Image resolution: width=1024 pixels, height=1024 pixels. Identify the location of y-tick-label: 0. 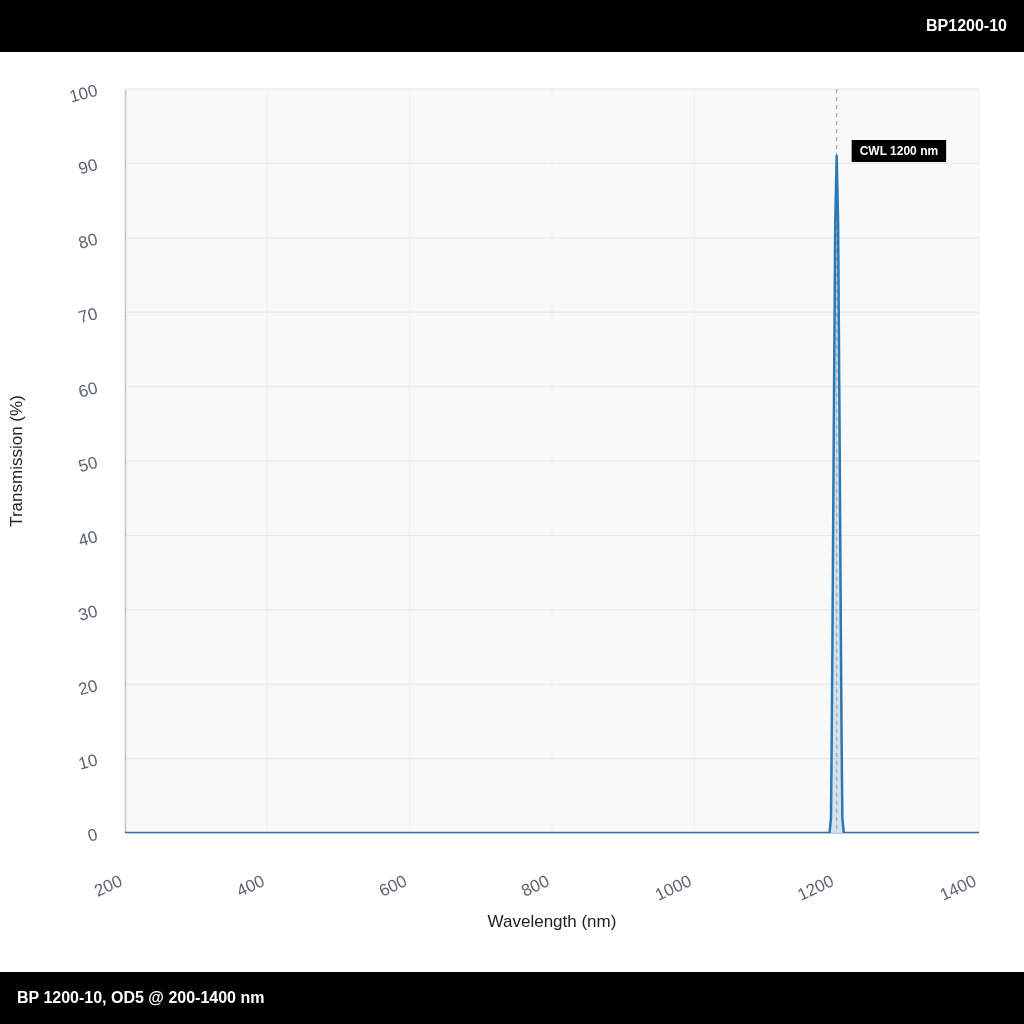
(92, 835).